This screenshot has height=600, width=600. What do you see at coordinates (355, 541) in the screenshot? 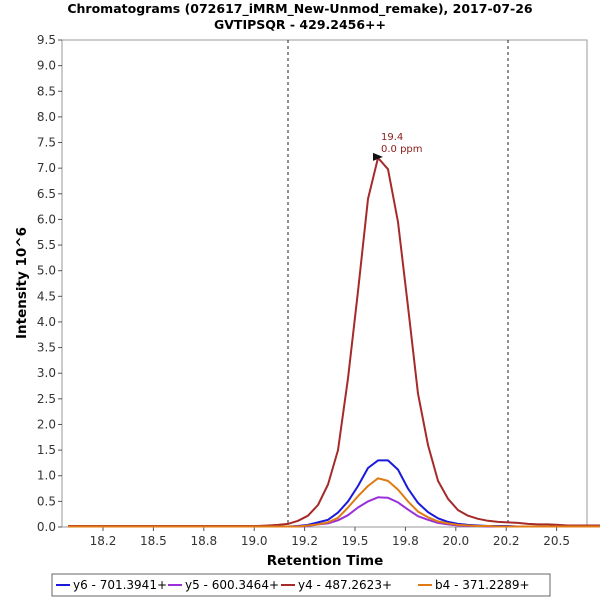
I see `x-tick-label: 19.5` at bounding box center [355, 541].